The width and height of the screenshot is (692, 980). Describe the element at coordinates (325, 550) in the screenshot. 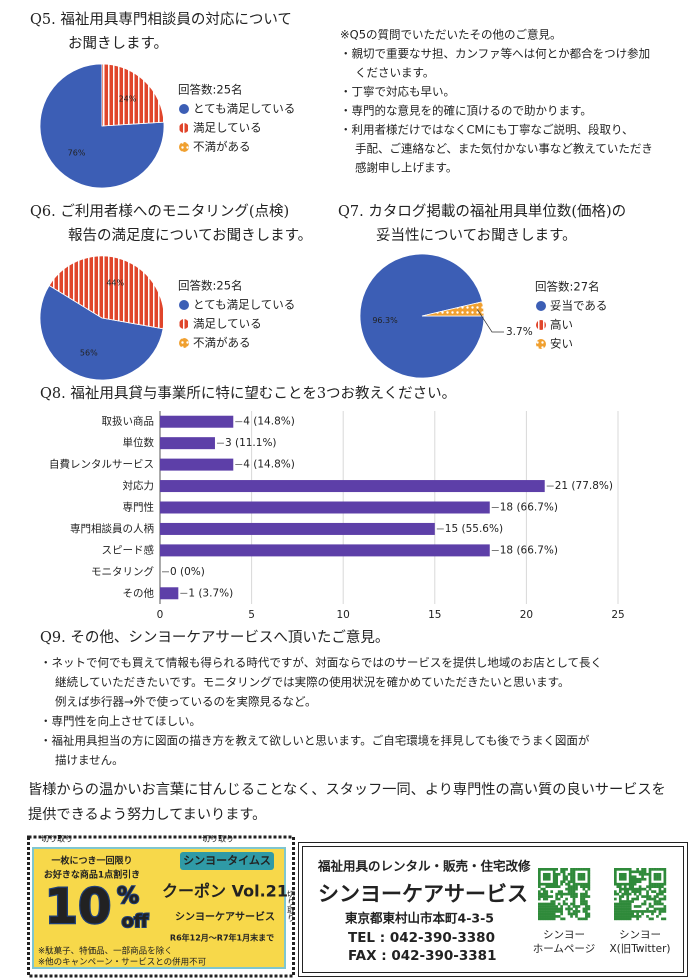

I see `bar` at that location.